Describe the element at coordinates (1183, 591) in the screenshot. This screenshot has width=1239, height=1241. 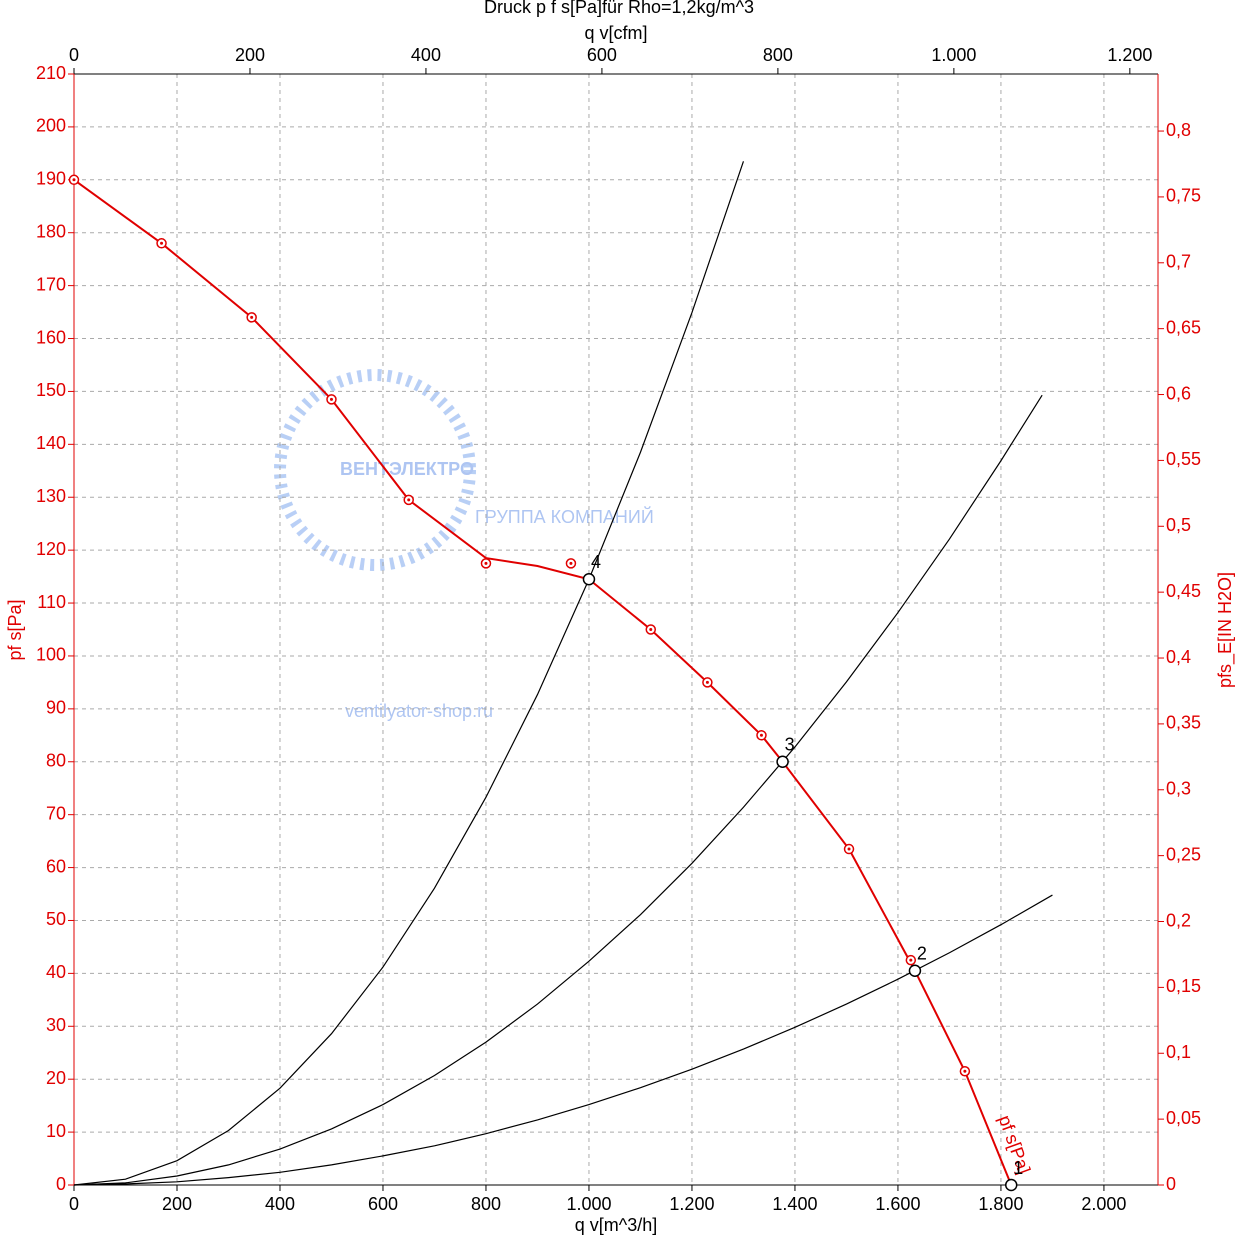
I see `y2-tick-label: 0,45` at that location.